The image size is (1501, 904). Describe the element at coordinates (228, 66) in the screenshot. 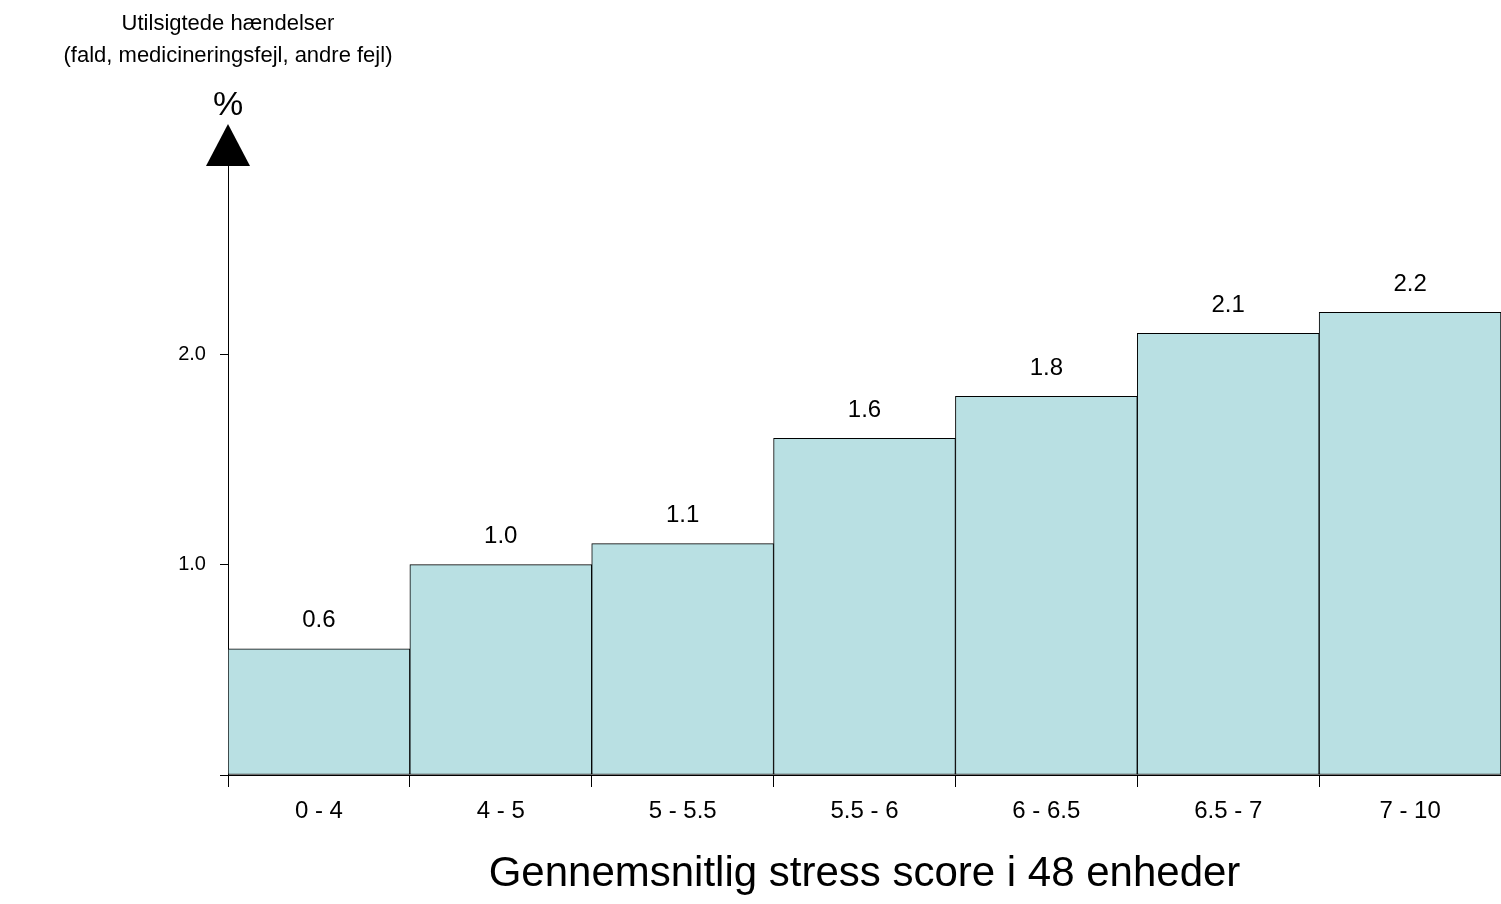

I see `y-axis-title: Utilsigtede hændelser (fald, medicineringsfejl, andre fejl) %` at that location.